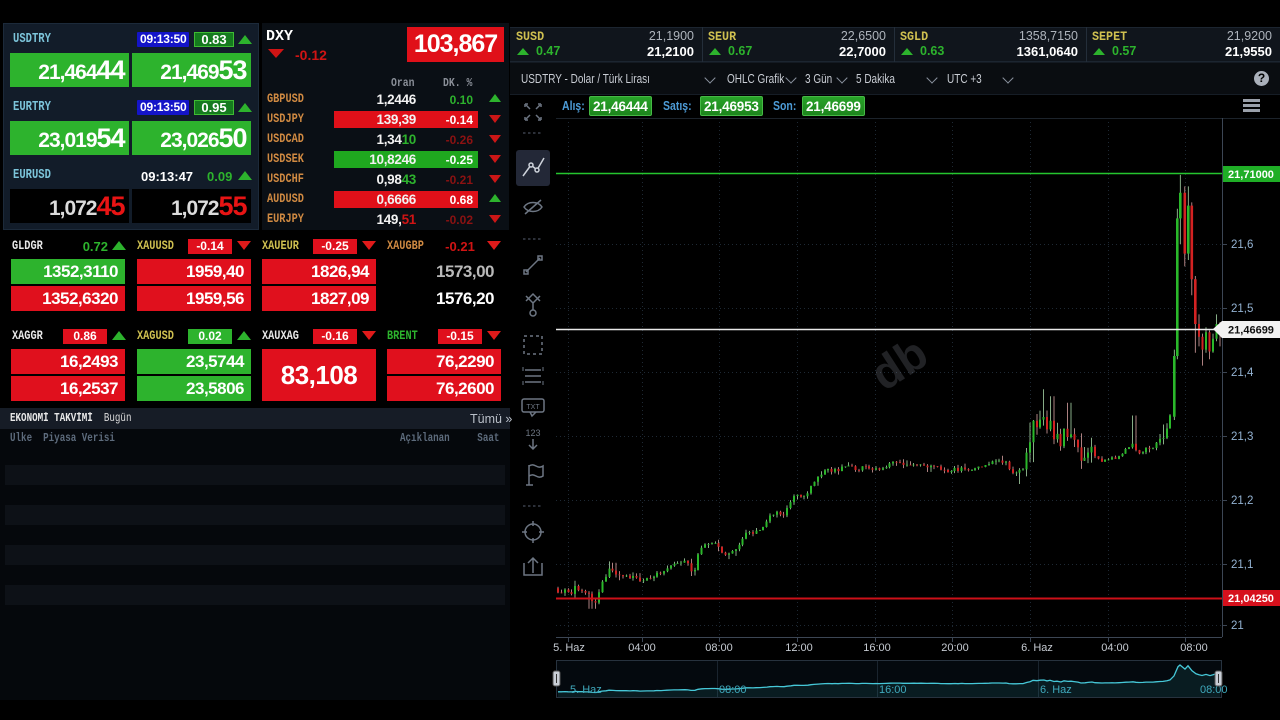  I want to click on svg-text: TXT, so click(533, 407).